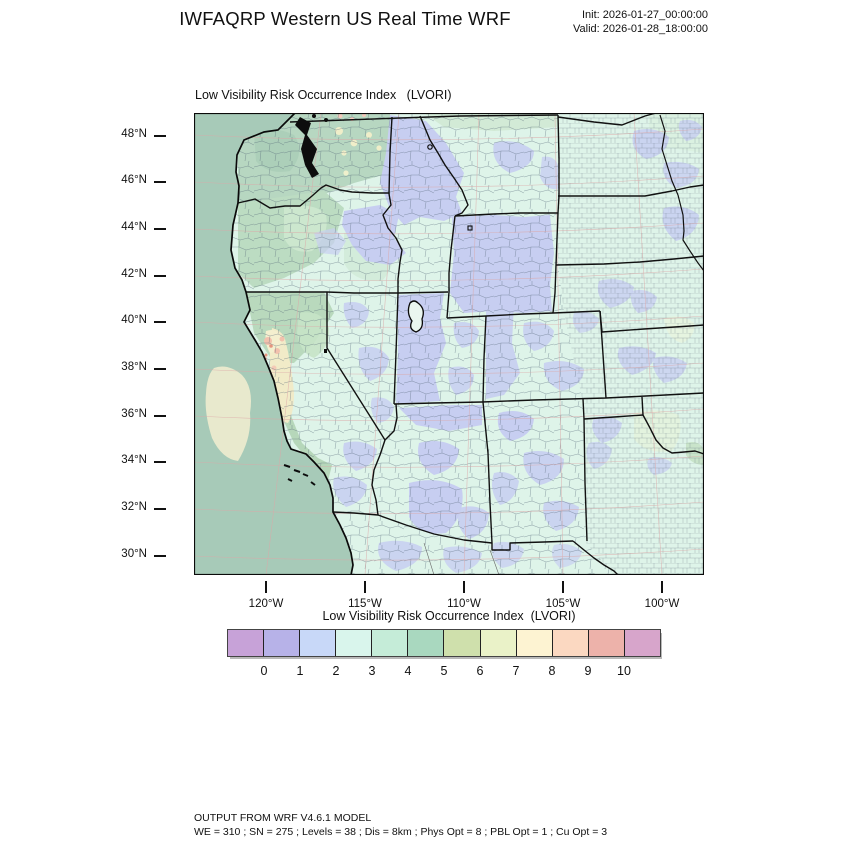 The height and width of the screenshot is (850, 850). What do you see at coordinates (408, 671) in the screenshot?
I see `colorbar-tick-label: 4` at bounding box center [408, 671].